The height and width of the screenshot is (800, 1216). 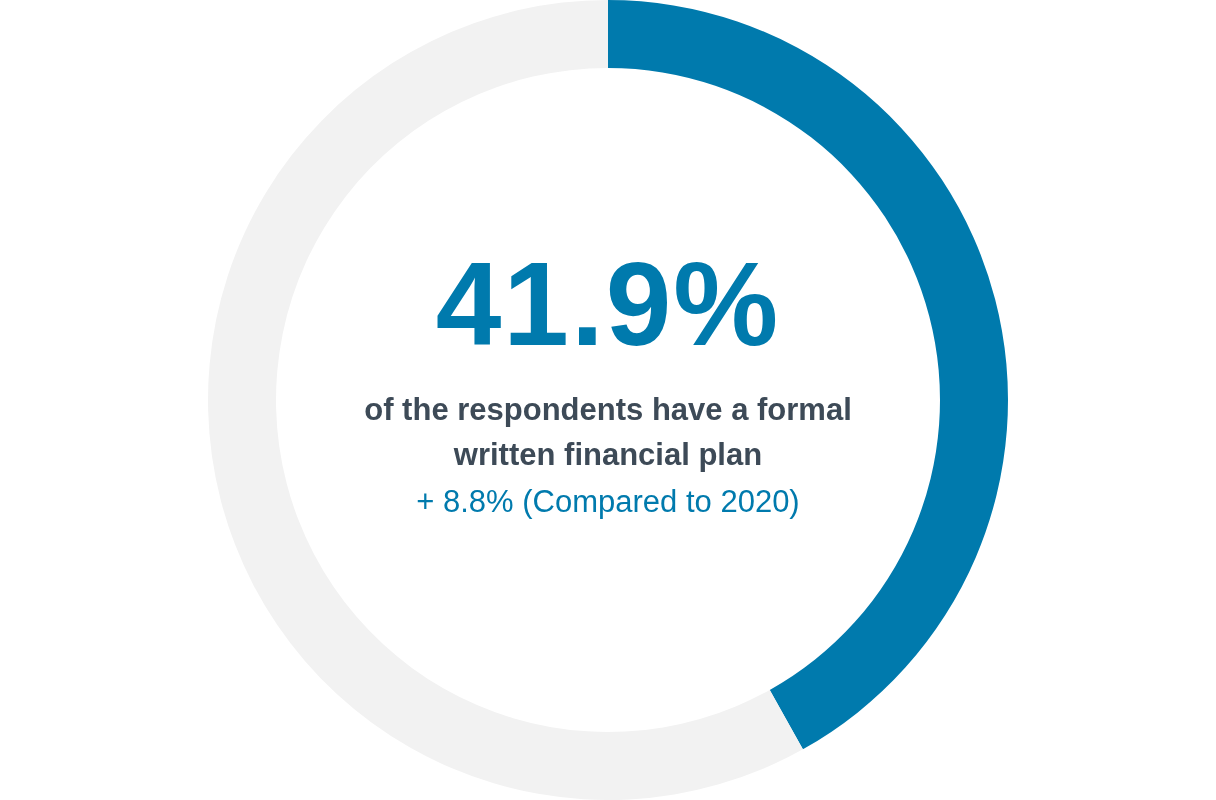 What do you see at coordinates (608, 501) in the screenshot?
I see `text: + 8.8% (Compared to 2020)` at bounding box center [608, 501].